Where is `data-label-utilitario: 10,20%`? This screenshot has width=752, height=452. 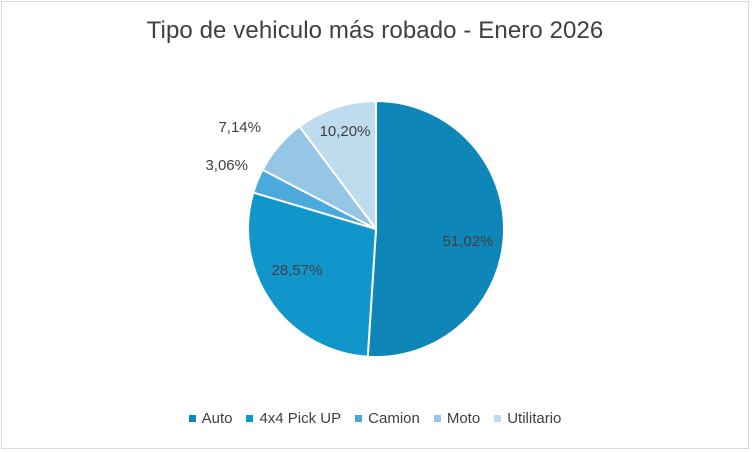
data-label-utilitario: 10,20% is located at coordinates (345, 131).